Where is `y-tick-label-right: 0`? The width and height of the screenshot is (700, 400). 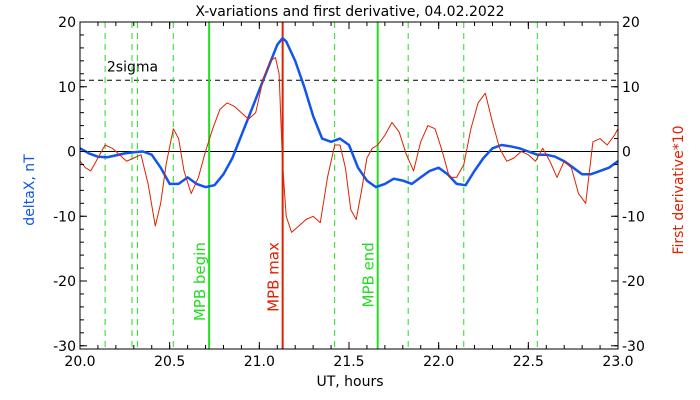
y-tick-label-right: 0 is located at coordinates (626, 153).